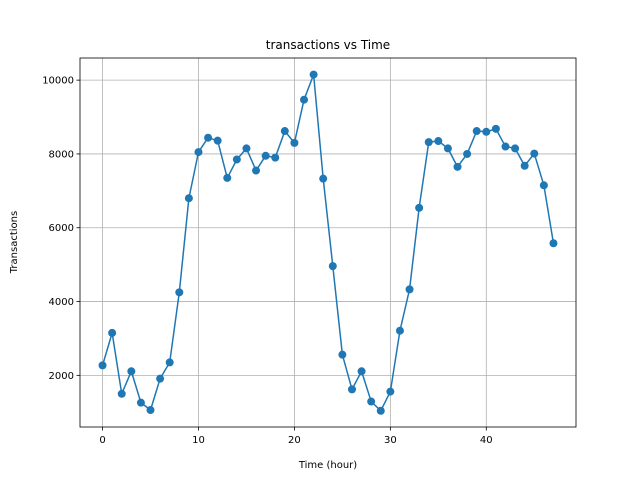  Describe the element at coordinates (390, 440) in the screenshot. I see `x-tick-label: 30` at that location.